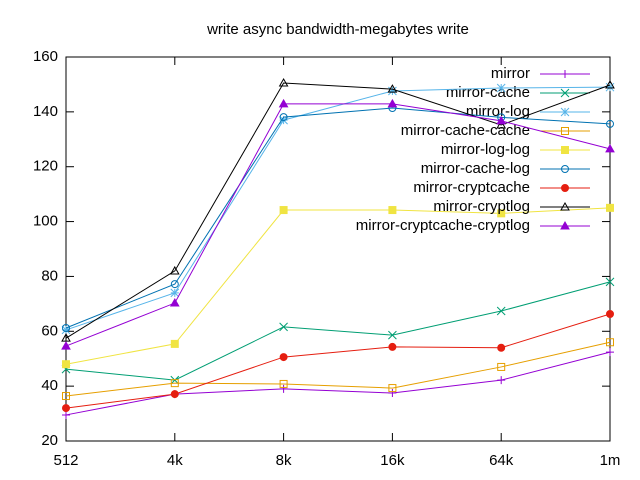 The width and height of the screenshot is (640, 480). I want to click on x-tick-label: 4k, so click(175, 460).